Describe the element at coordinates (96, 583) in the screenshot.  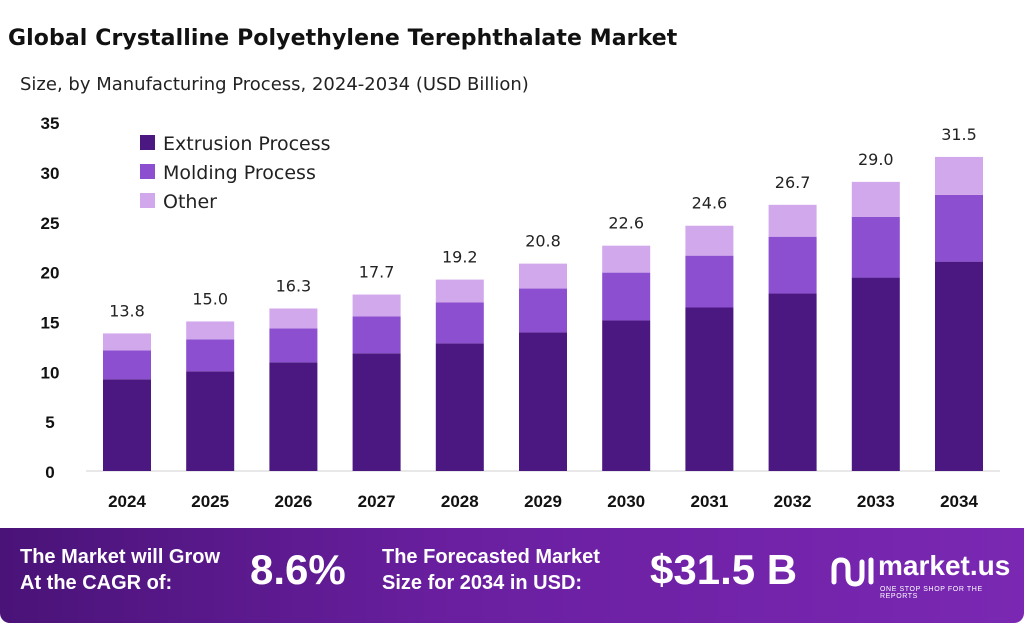
I see `cagr-label-line2: At the CAGR of:` at that location.